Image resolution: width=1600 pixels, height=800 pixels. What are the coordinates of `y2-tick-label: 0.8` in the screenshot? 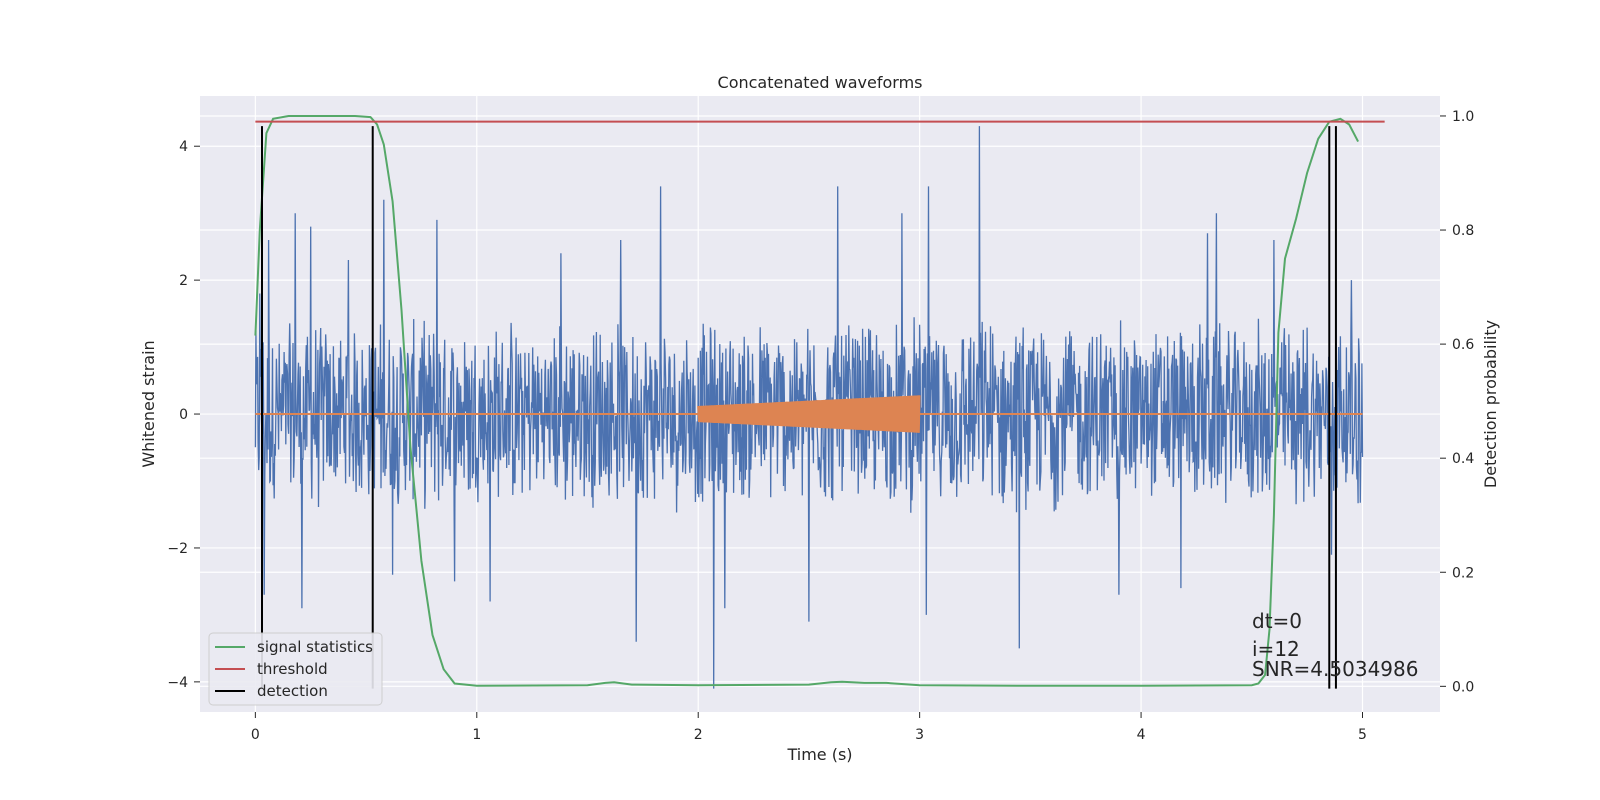 It's located at (1463, 231).